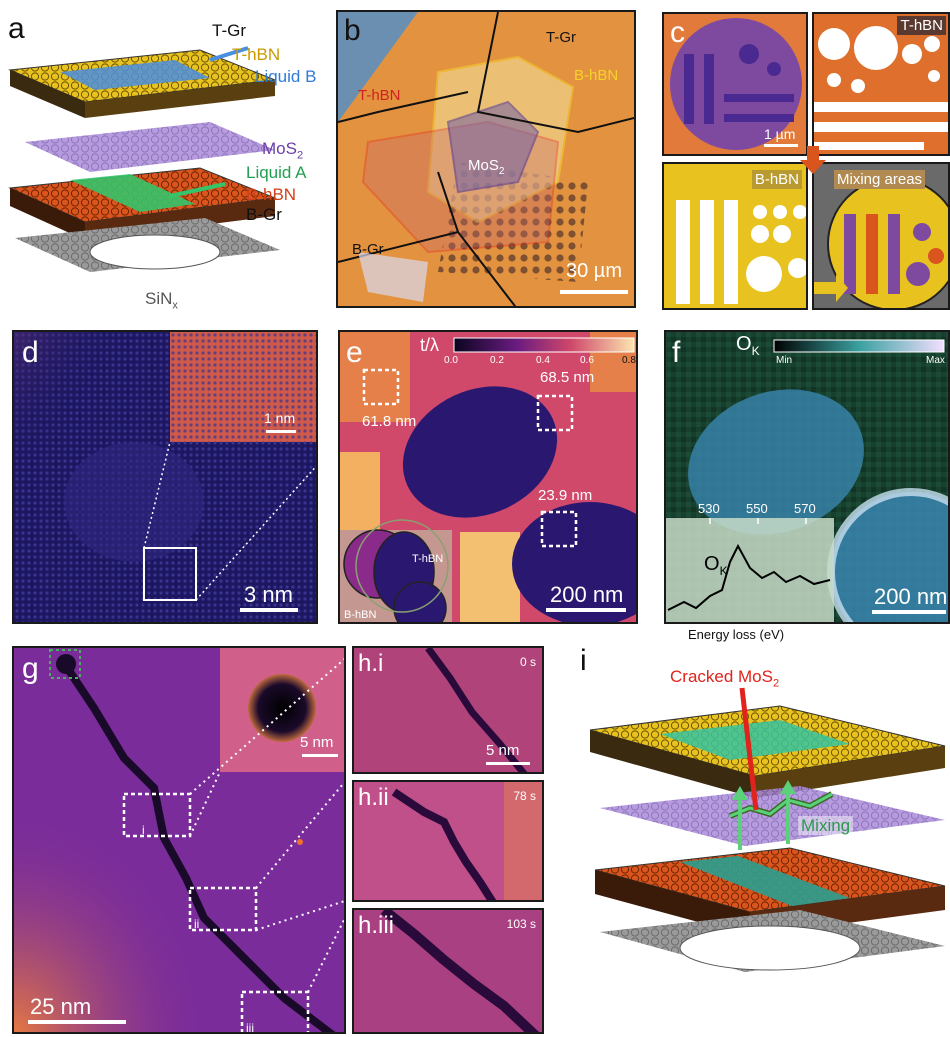 The image size is (950, 1037). I want to click on panel-i-stack-diagram, so click(767, 829).